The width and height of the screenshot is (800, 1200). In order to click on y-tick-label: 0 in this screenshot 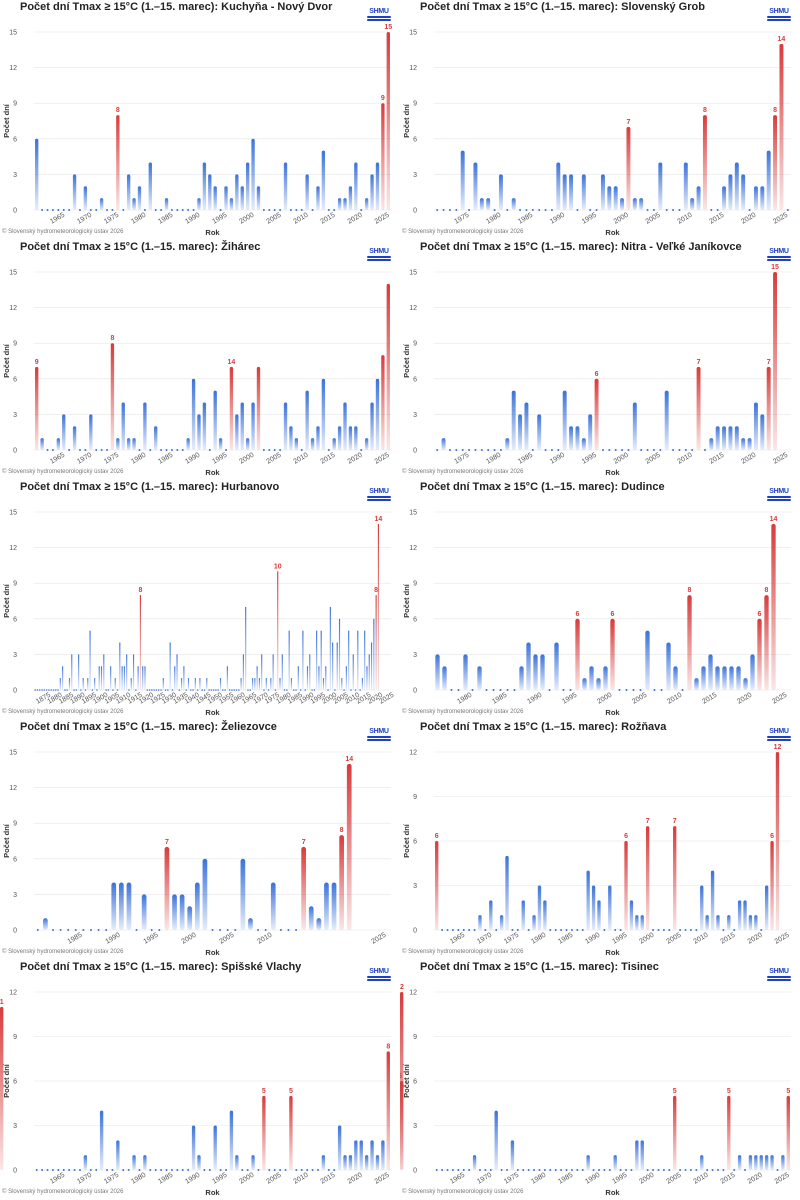, I will do `click(415, 451)`.